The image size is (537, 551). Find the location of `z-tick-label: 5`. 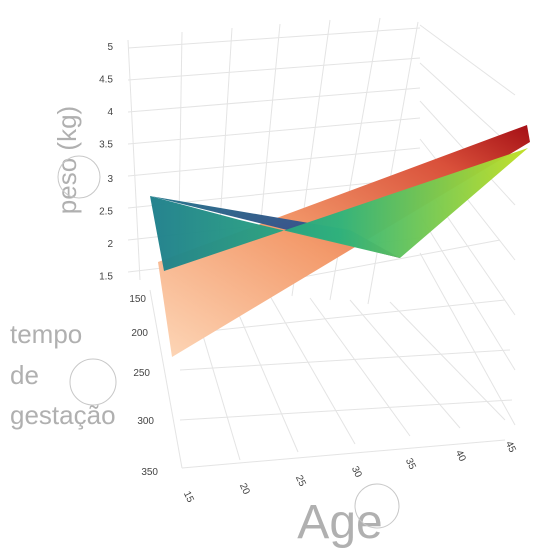

z-tick-label: 5 is located at coordinates (110, 47).